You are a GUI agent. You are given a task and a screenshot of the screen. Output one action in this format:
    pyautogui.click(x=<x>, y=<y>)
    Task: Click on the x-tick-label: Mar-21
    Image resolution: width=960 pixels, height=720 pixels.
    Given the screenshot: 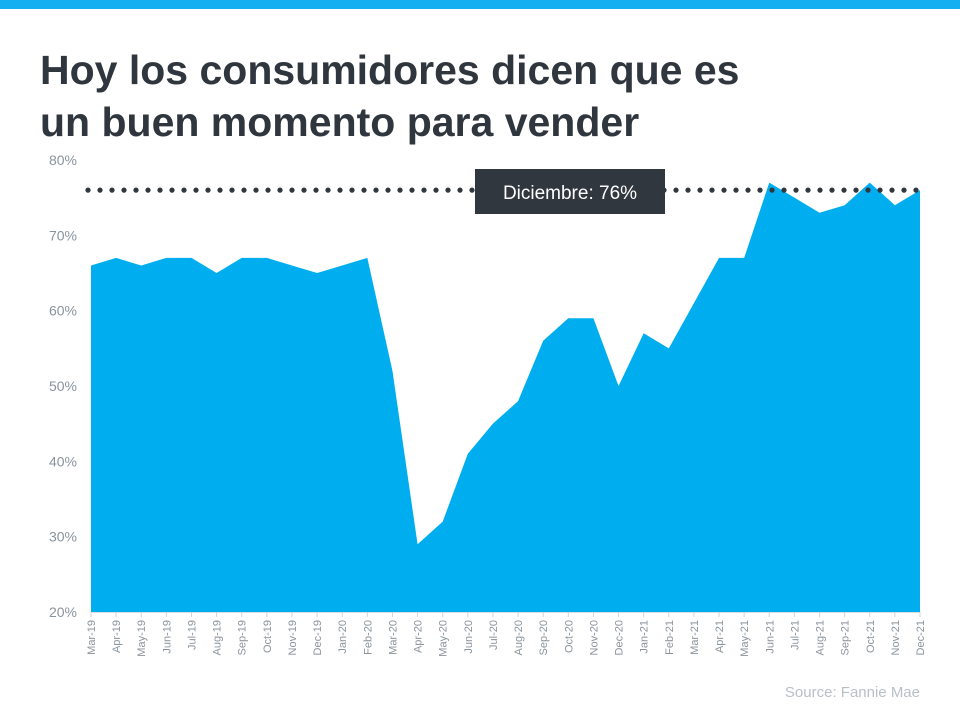 What is the action you would take?
    pyautogui.click(x=695, y=637)
    